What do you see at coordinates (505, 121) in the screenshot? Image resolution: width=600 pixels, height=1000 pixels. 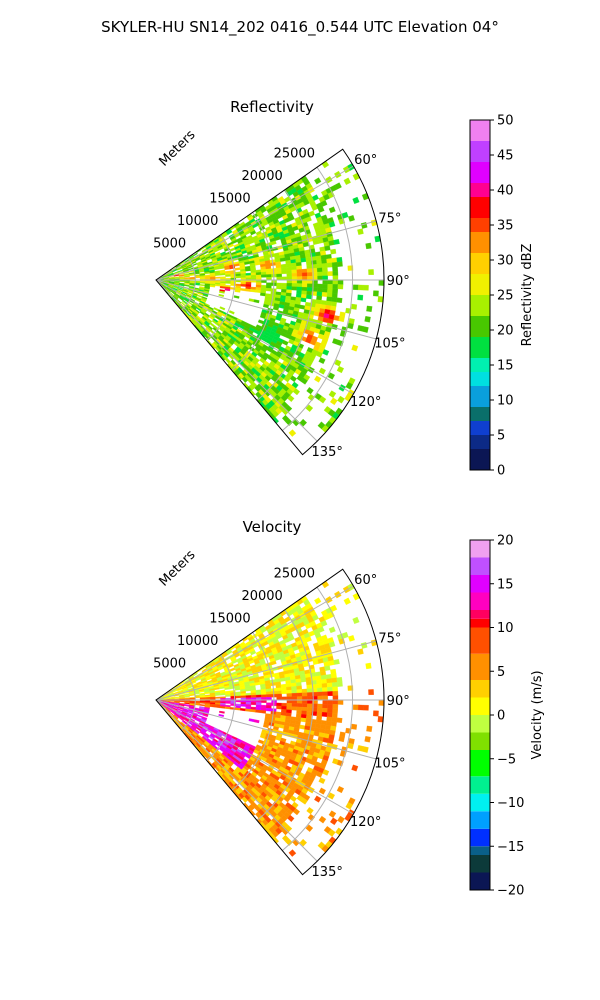 I see `colorbar-tick-label: 50` at bounding box center [505, 121].